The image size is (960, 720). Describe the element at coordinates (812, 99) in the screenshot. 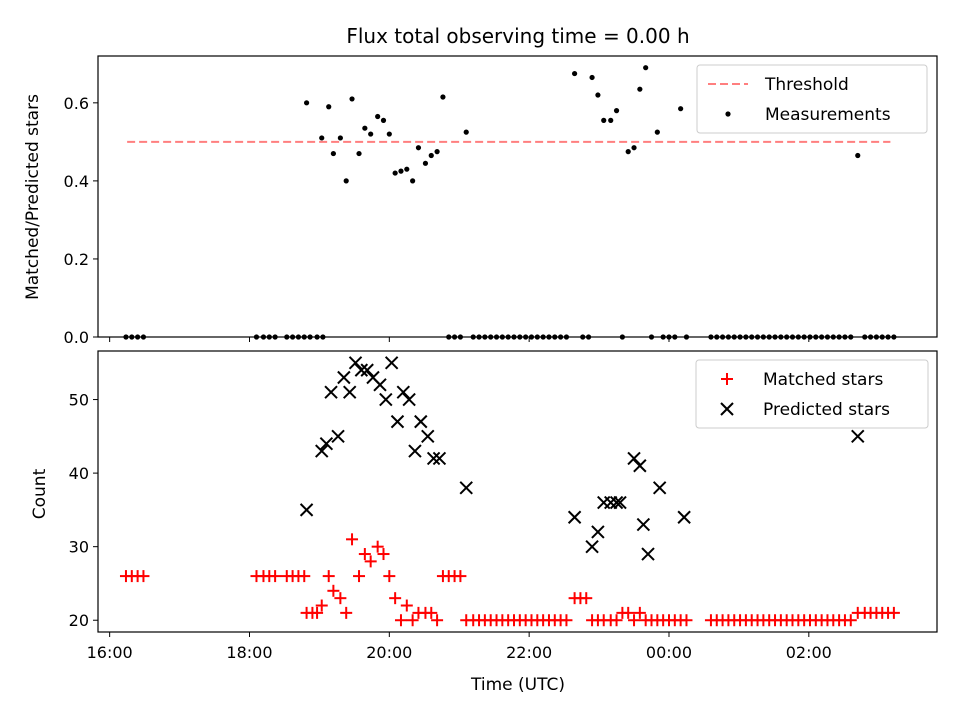

I see `ratio-legend-frame` at that location.